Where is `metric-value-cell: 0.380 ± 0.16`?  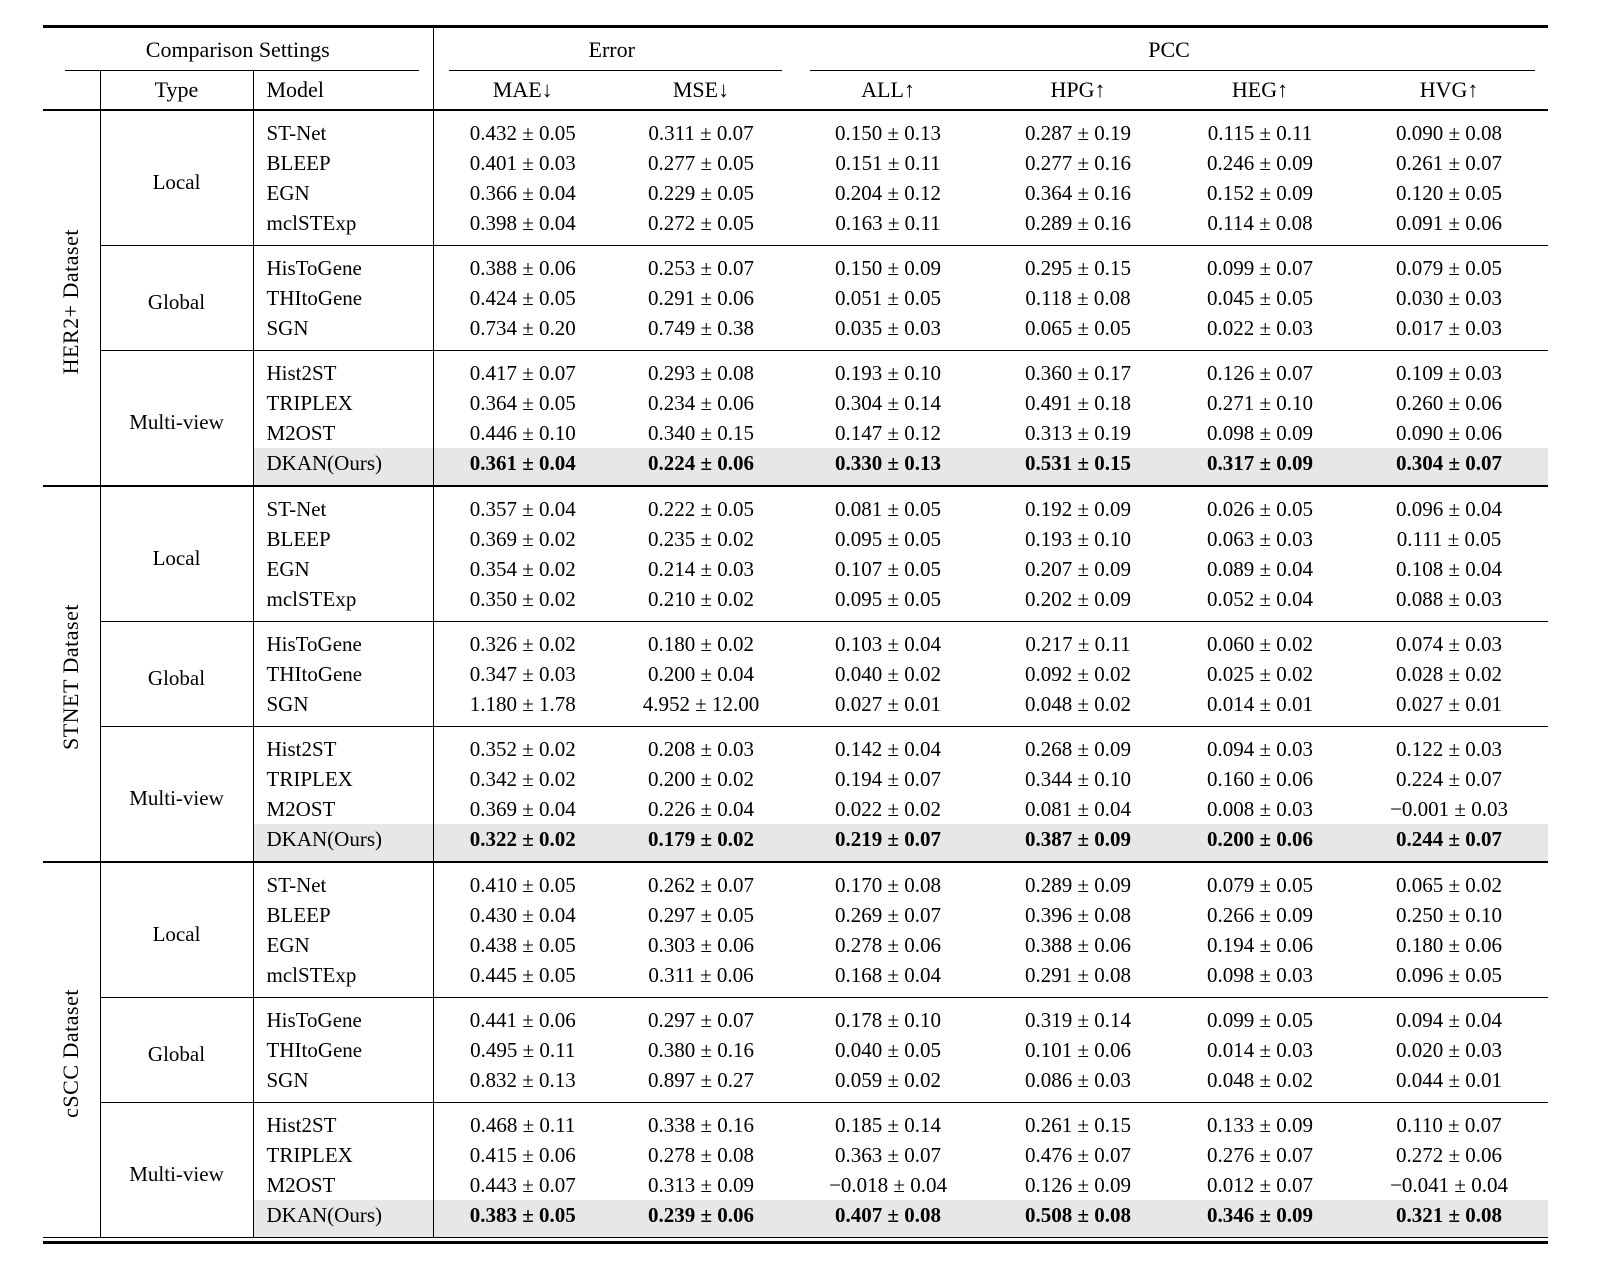 metric-value-cell: 0.380 ± 0.16 is located at coordinates (701, 1050).